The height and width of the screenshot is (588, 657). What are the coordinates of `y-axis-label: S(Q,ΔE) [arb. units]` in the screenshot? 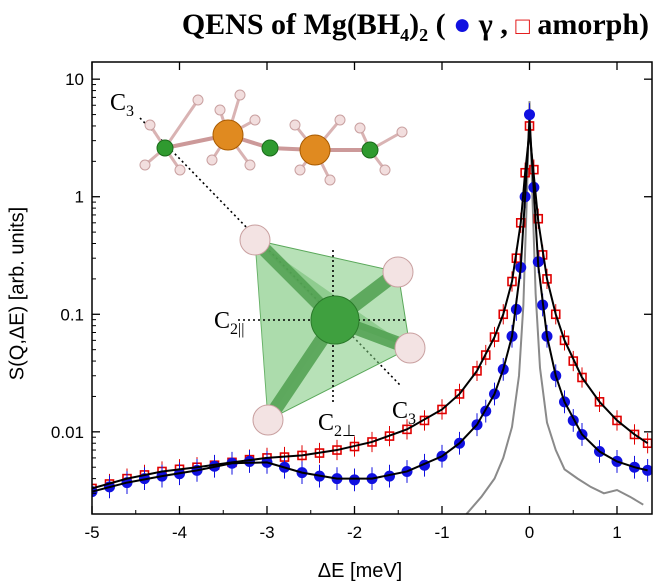 It's located at (17, 293).